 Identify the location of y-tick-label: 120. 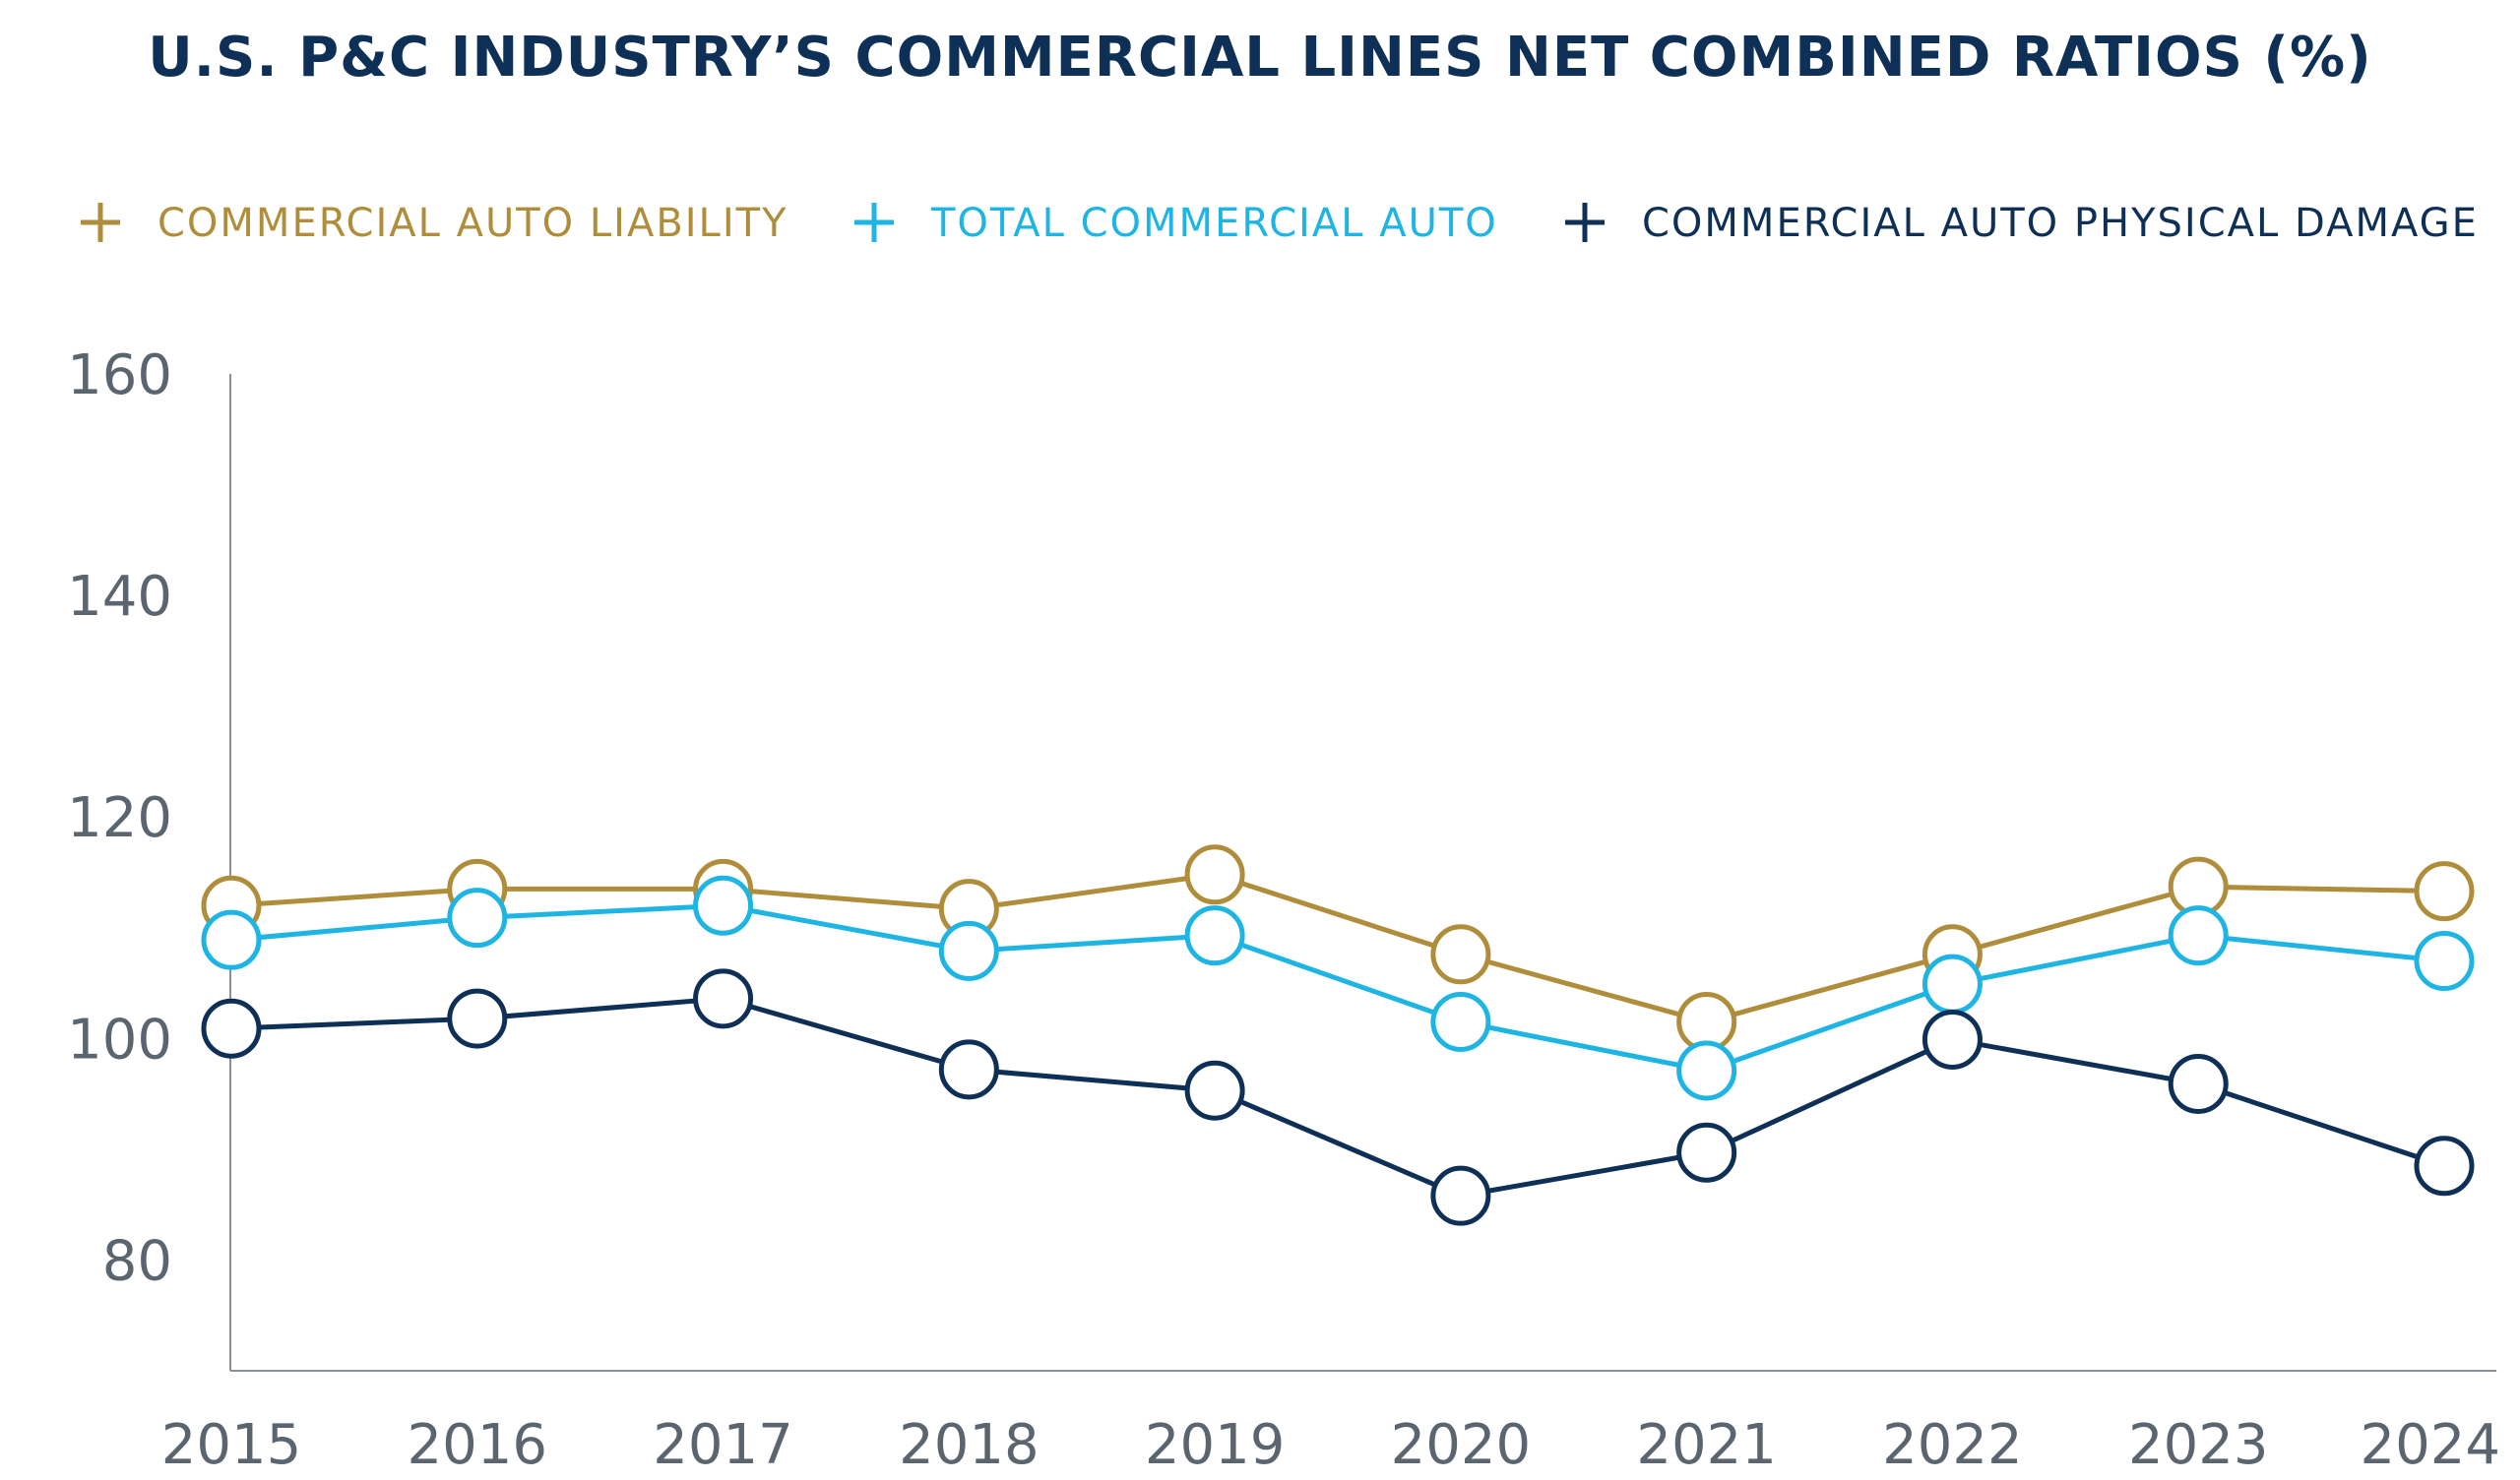
(119, 818).